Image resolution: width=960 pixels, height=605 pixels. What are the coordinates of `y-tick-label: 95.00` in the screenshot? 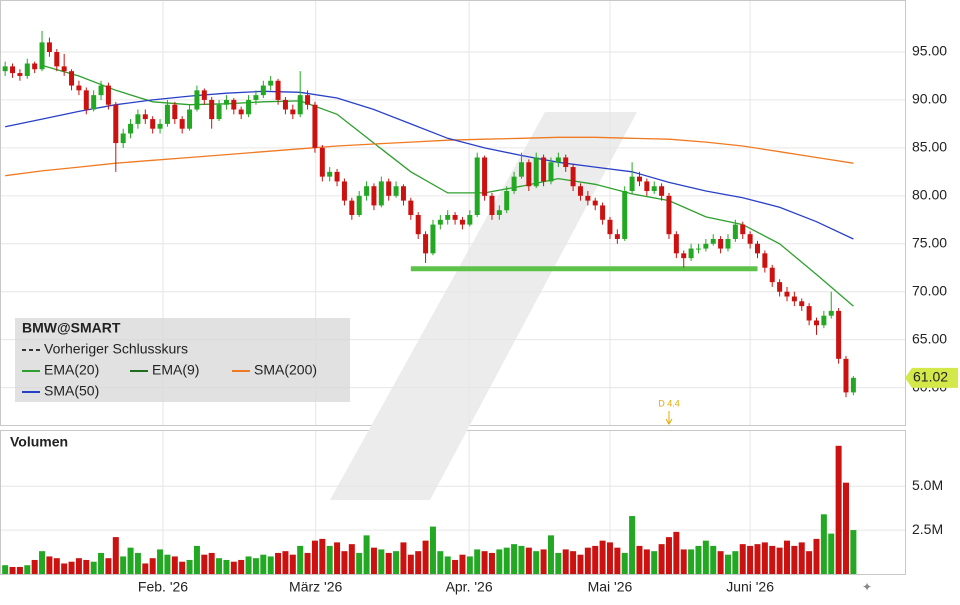 It's located at (929, 51).